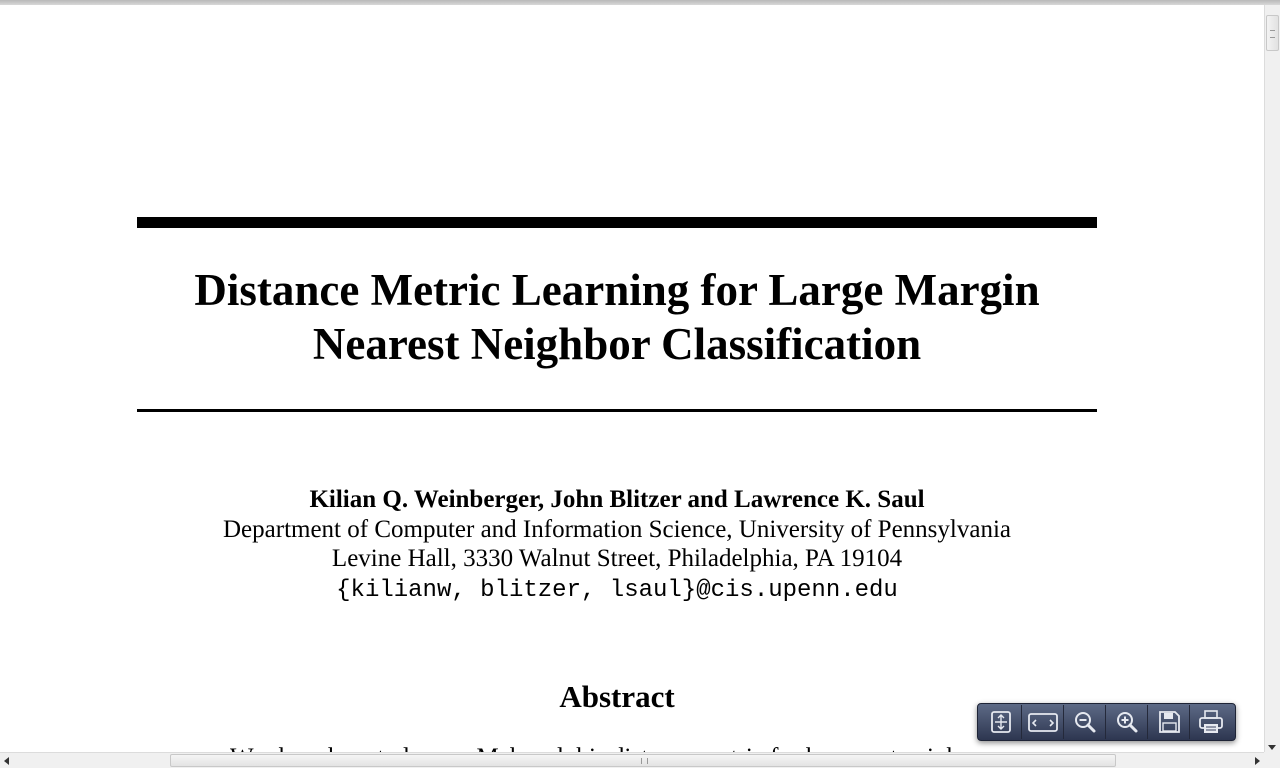 The width and height of the screenshot is (1280, 768). I want to click on abstract-heading: Abstract, so click(617, 696).